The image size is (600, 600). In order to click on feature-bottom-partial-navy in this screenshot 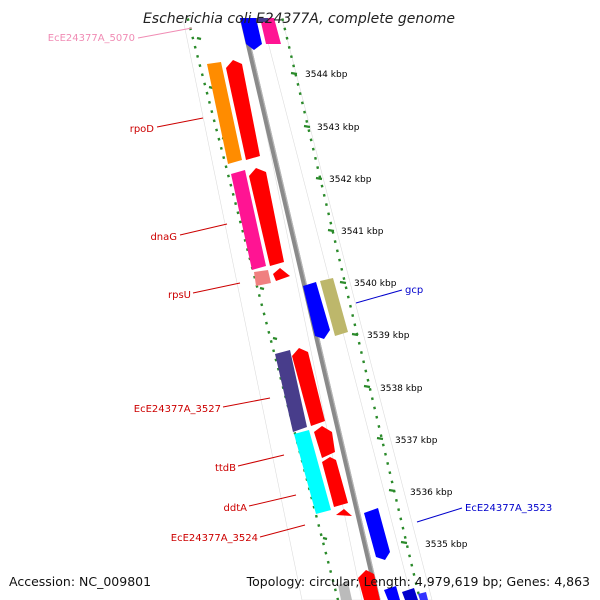, I will do `click(410, 594)`.